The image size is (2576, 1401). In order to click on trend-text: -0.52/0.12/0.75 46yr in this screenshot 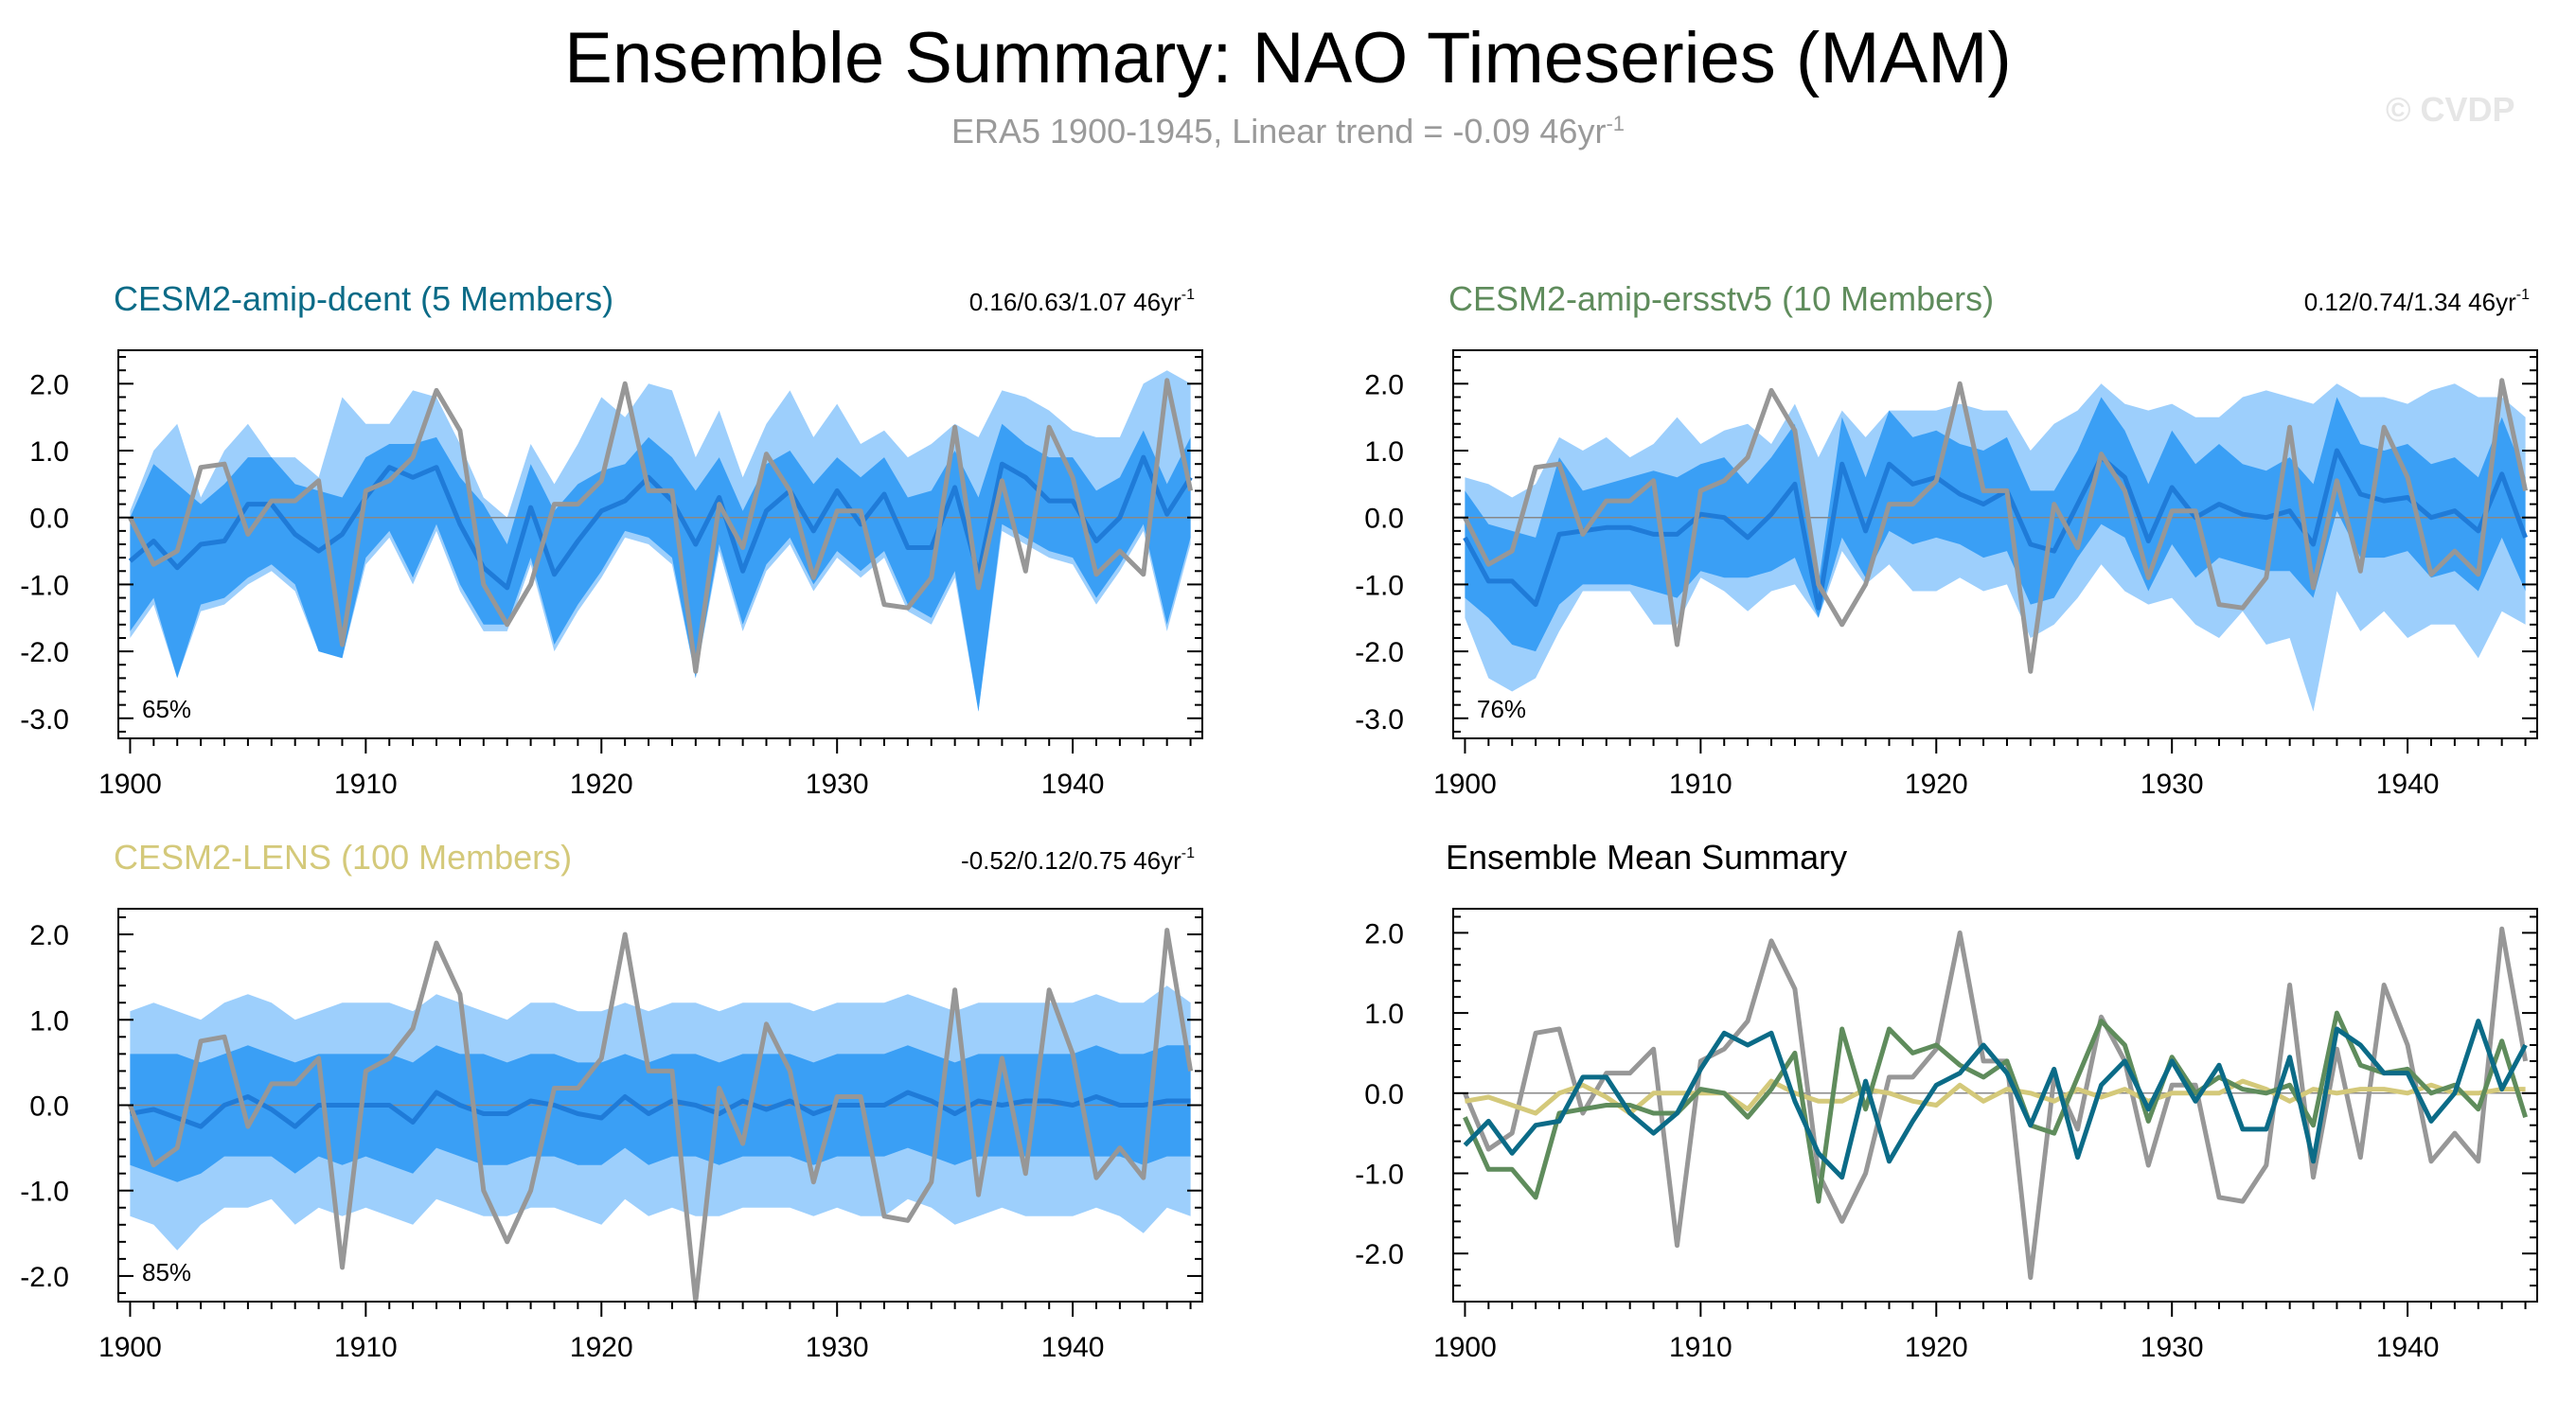, I will do `click(1071, 860)`.